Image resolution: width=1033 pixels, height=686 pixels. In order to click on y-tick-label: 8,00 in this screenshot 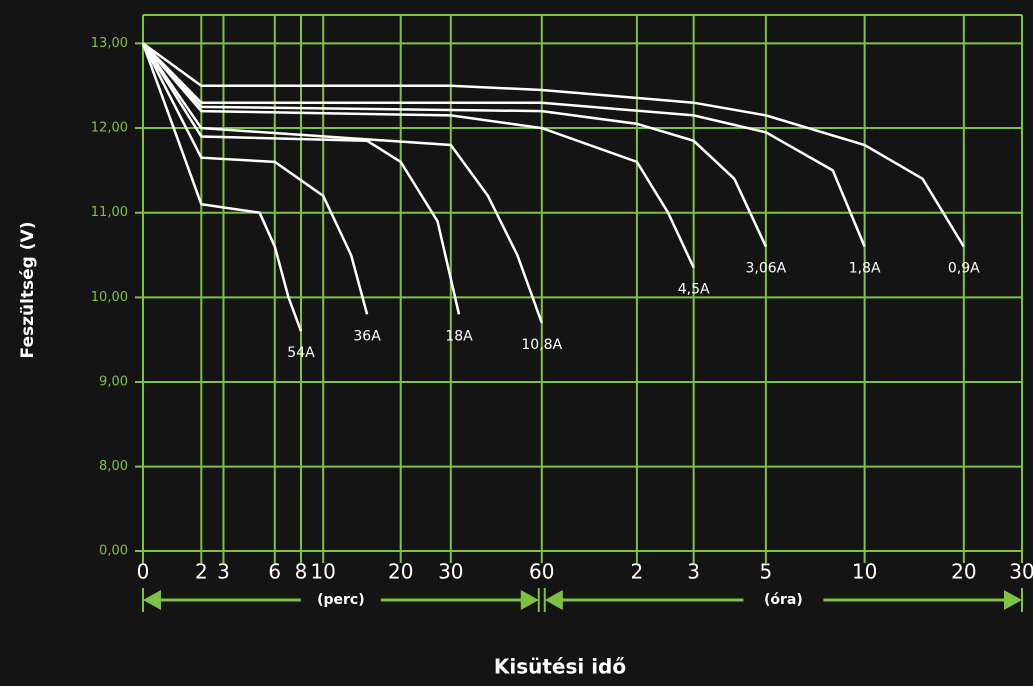, I will do `click(113, 466)`.